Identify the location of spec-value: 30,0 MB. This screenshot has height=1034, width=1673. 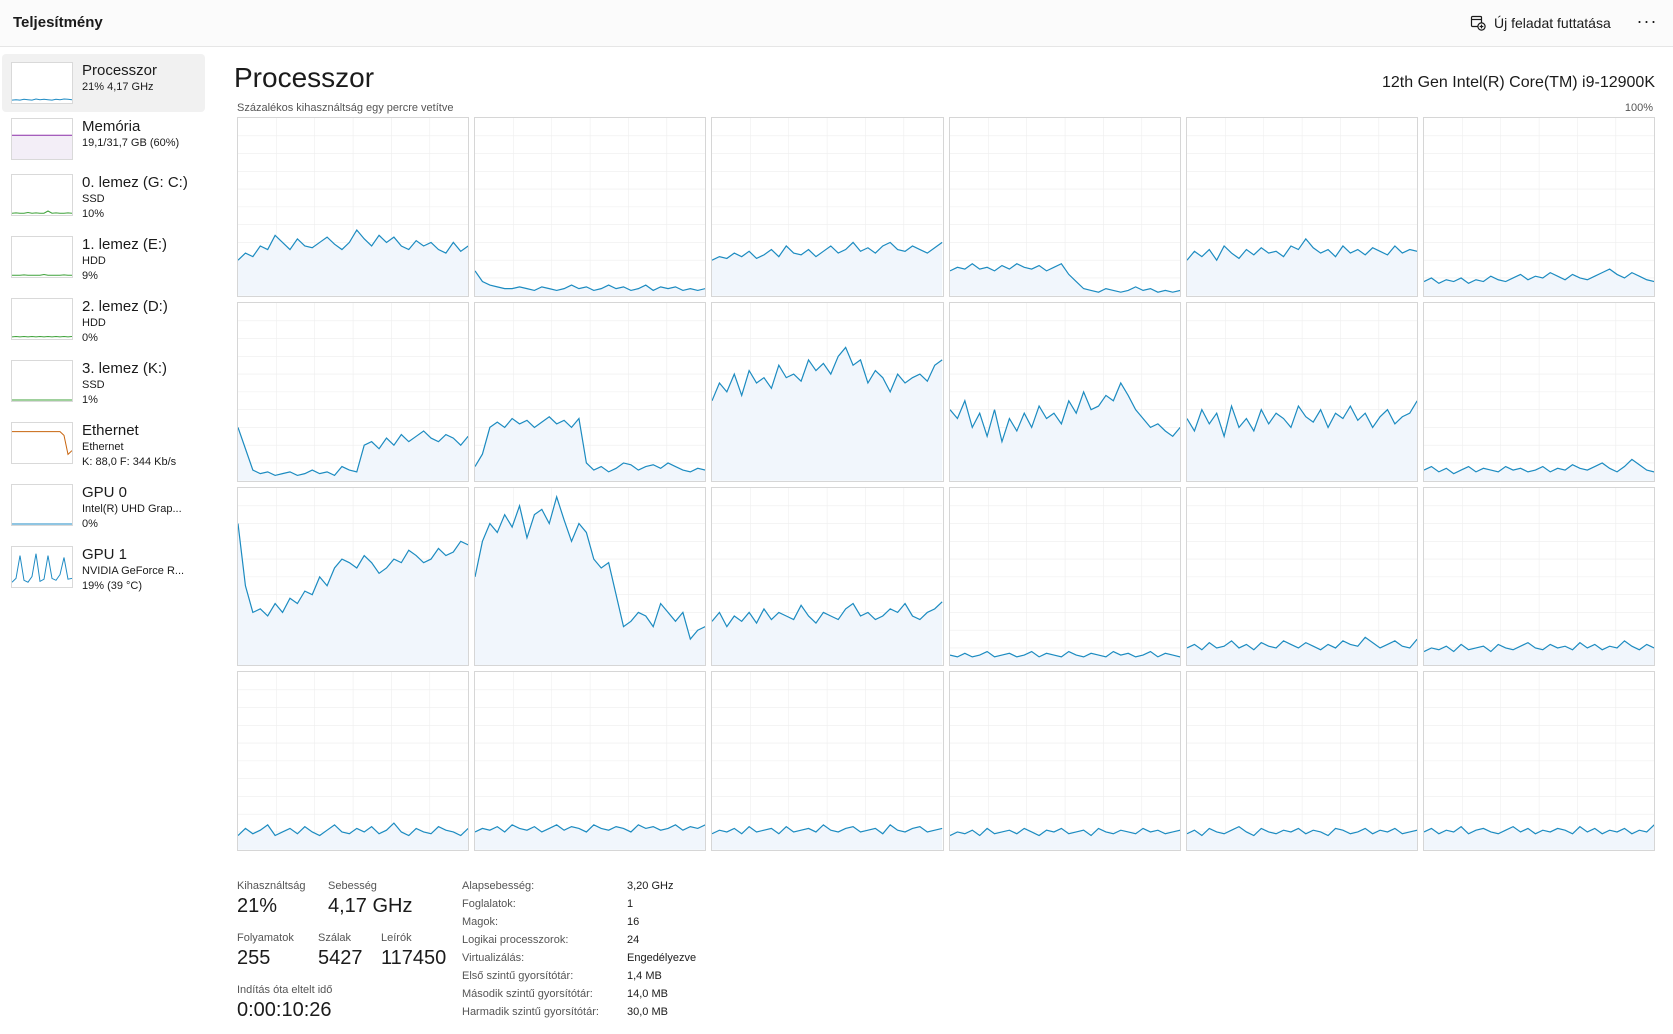
(647, 1012).